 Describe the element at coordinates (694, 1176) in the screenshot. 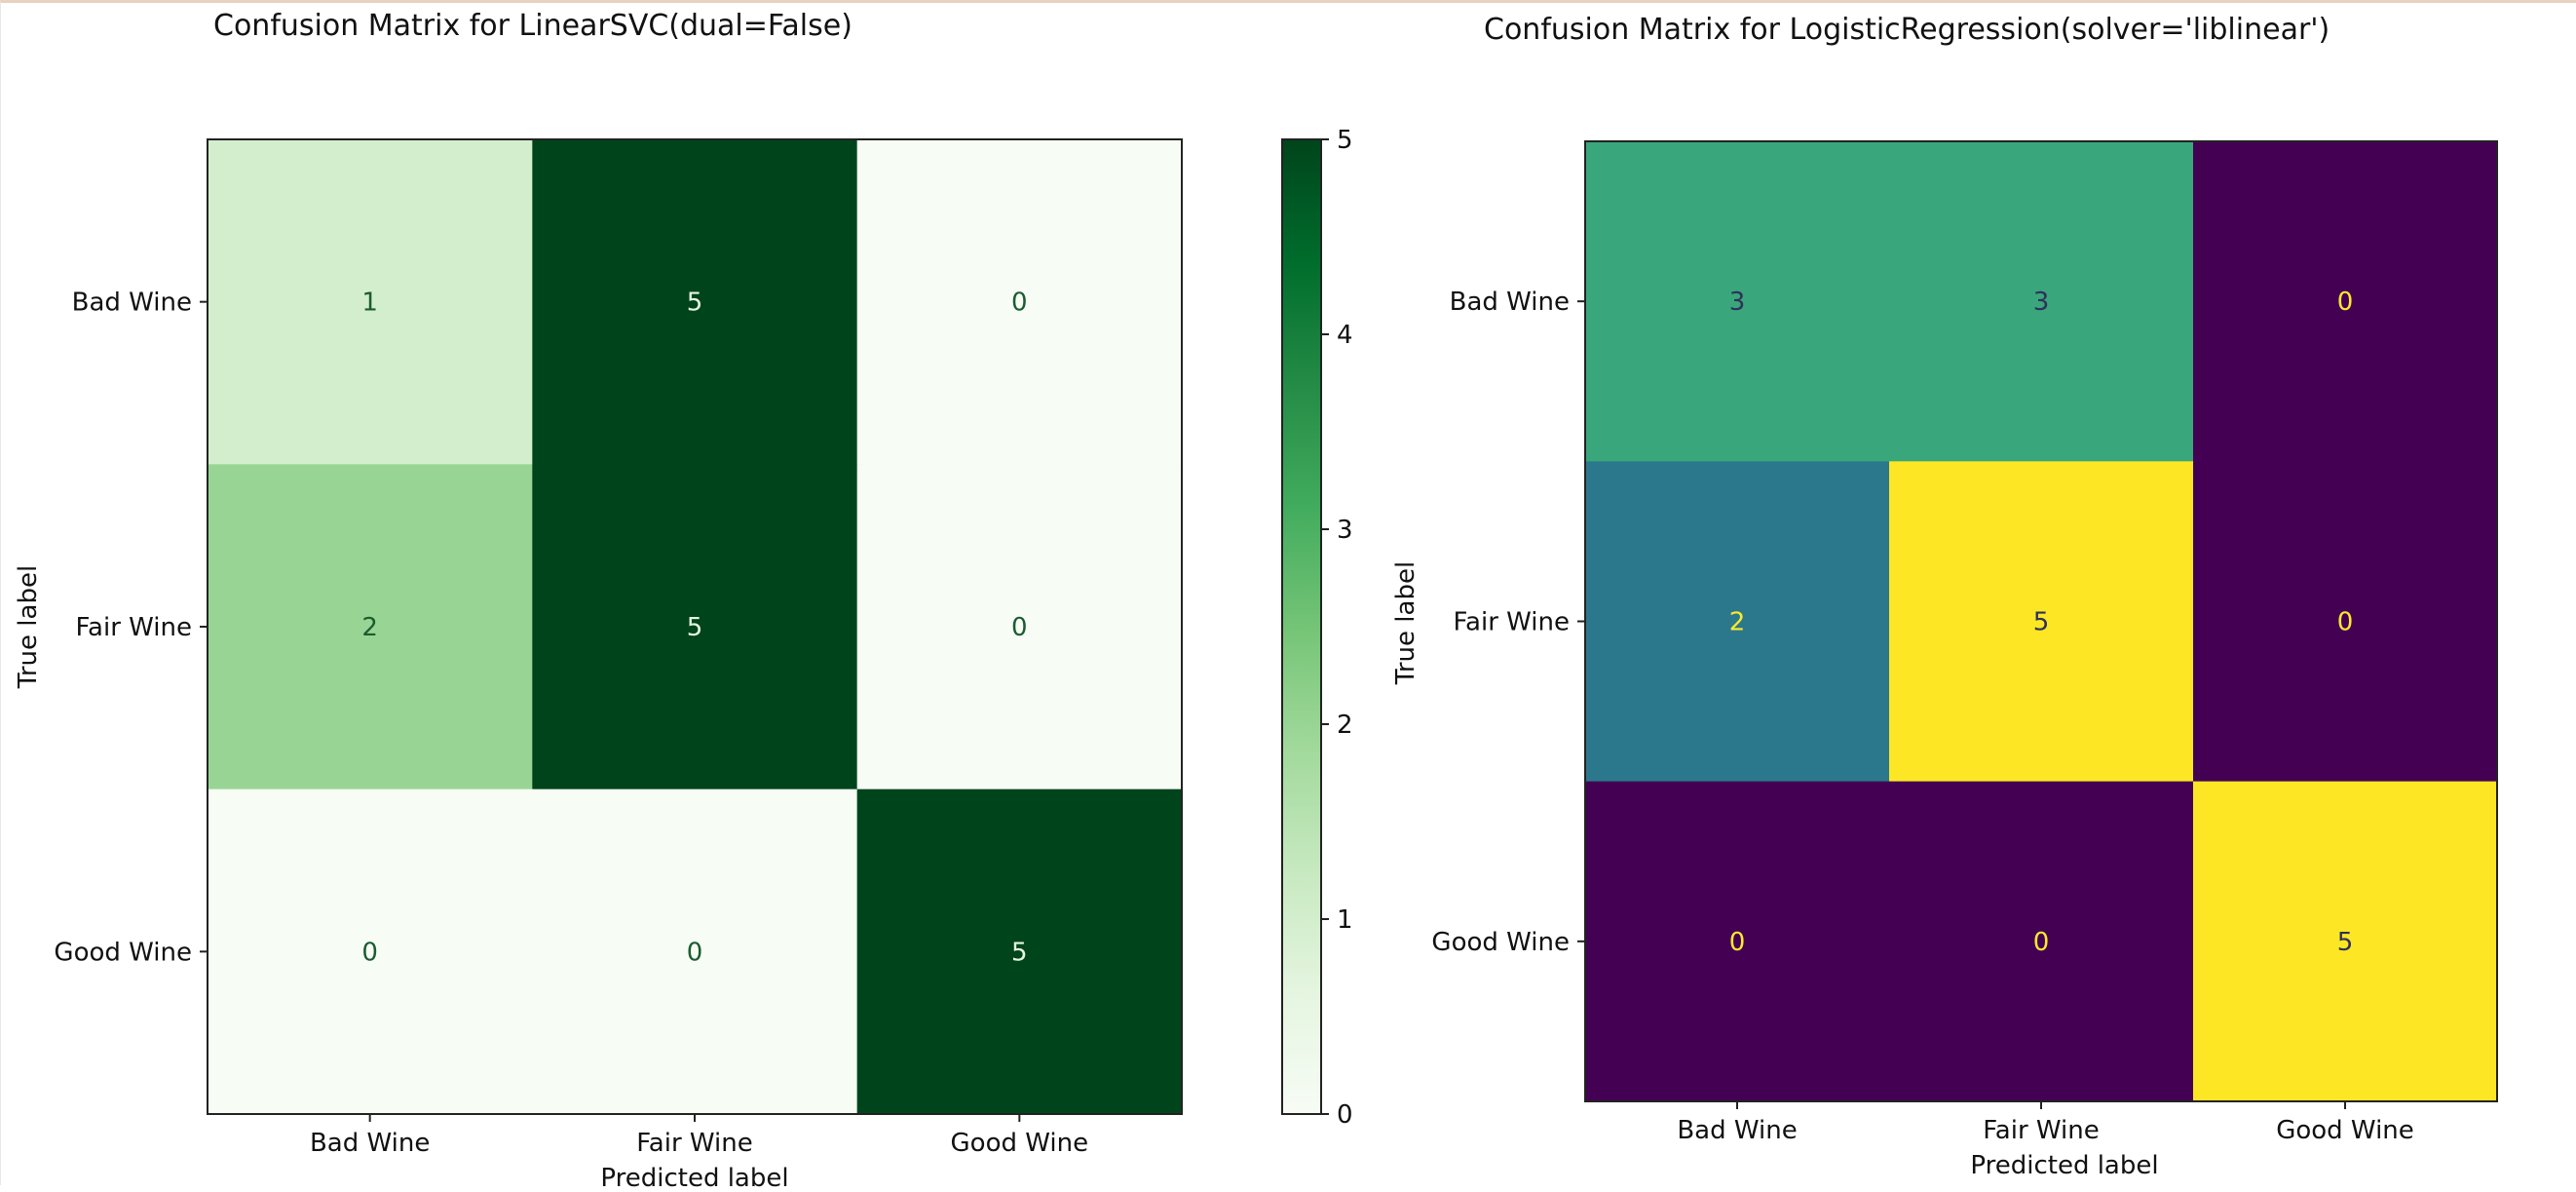

I see `linearsvc-x-axis-label: Predicted label` at that location.